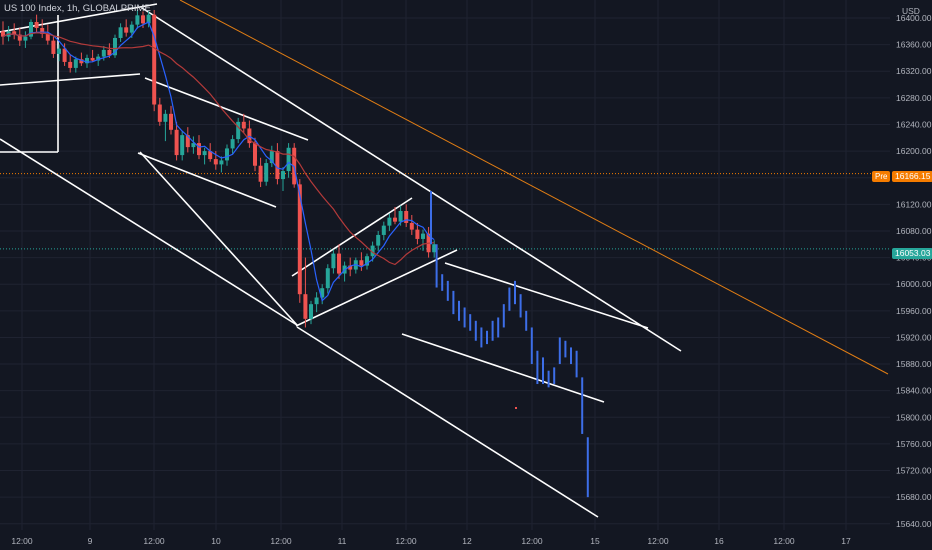 This screenshot has width=932, height=550. What do you see at coordinates (914, 444) in the screenshot?
I see `y-tick-label: 15760.00` at bounding box center [914, 444].